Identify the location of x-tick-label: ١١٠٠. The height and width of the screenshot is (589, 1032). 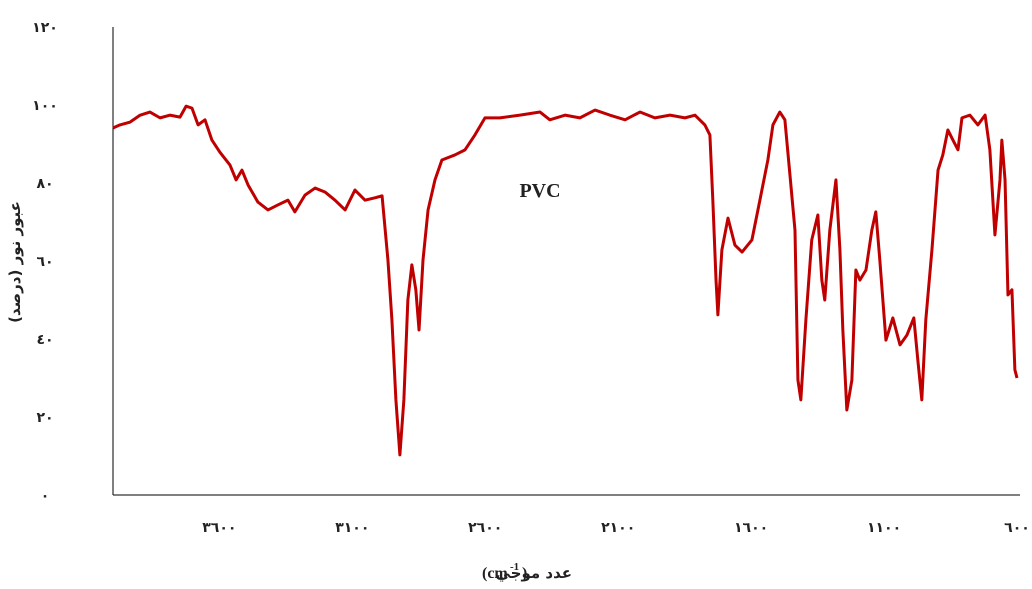
(884, 528).